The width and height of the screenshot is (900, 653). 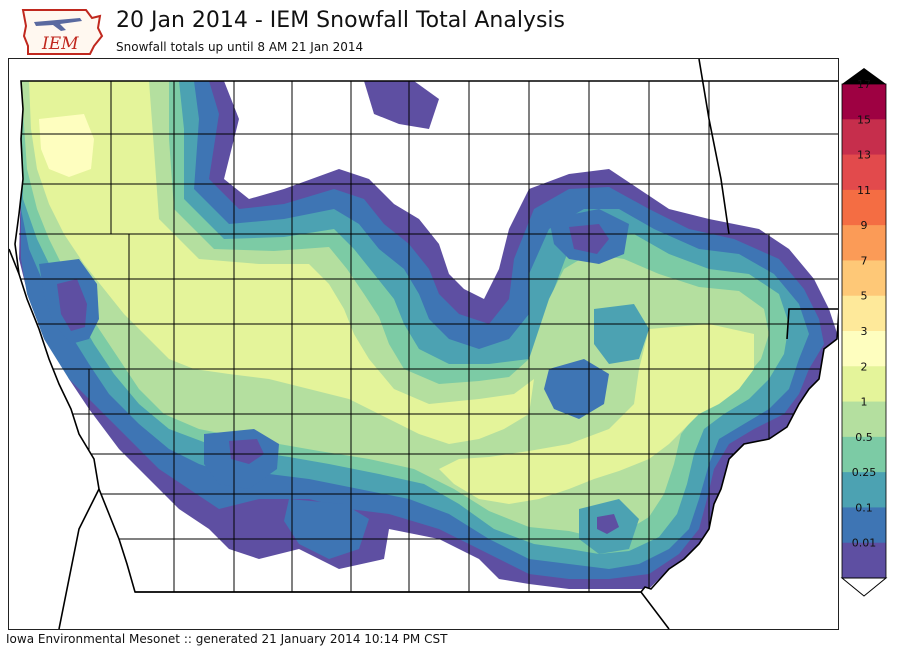 What do you see at coordinates (402, 610) in the screenshot?
I see `missouri-border` at bounding box center [402, 610].